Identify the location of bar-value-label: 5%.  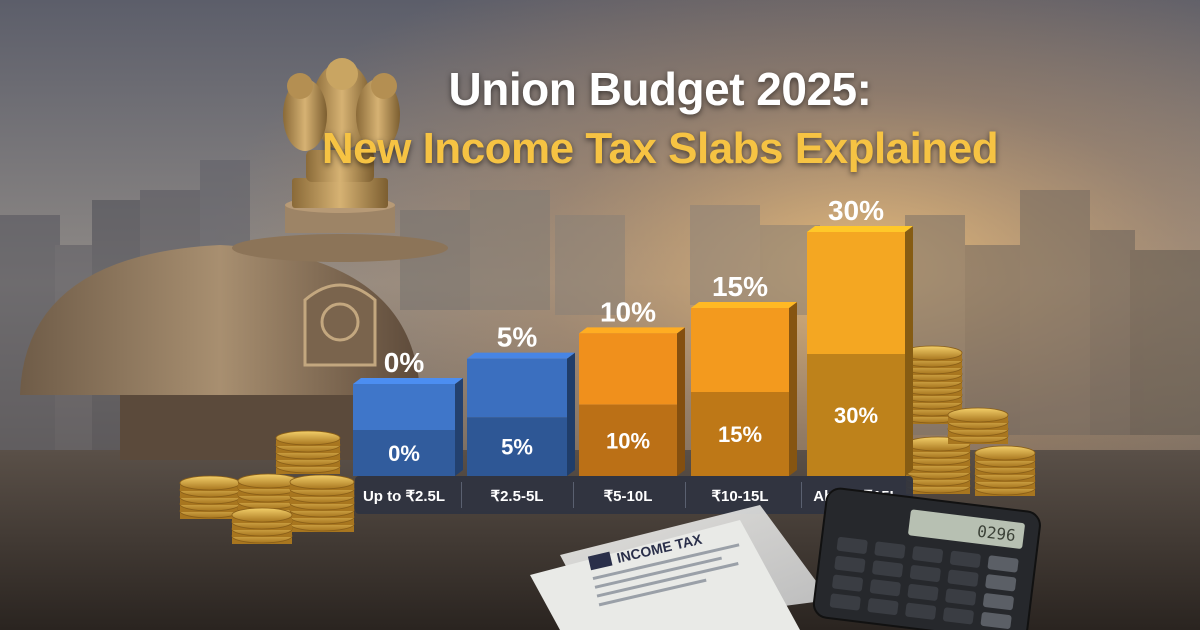
(517, 337).